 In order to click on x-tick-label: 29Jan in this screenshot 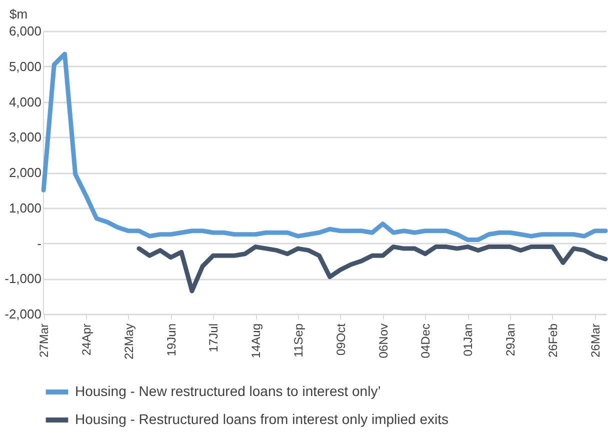, I will do `click(511, 340)`.